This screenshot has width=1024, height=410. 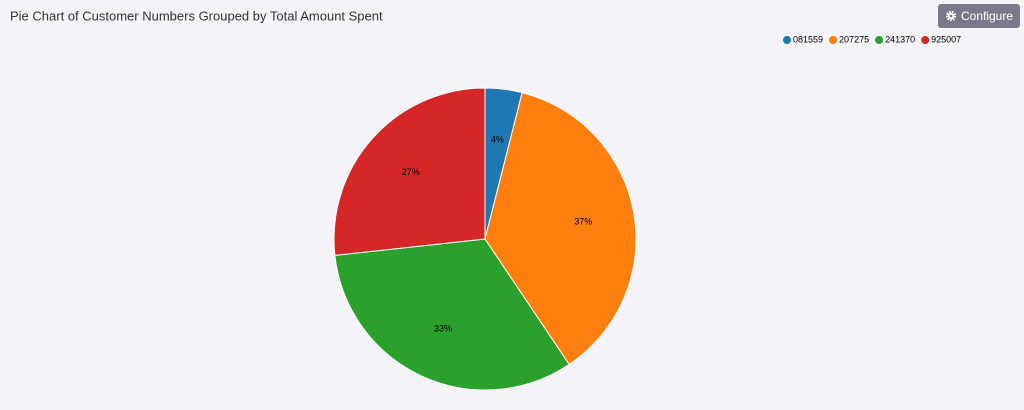 What do you see at coordinates (900, 39) in the screenshot?
I see `legend-label: 241370` at bounding box center [900, 39].